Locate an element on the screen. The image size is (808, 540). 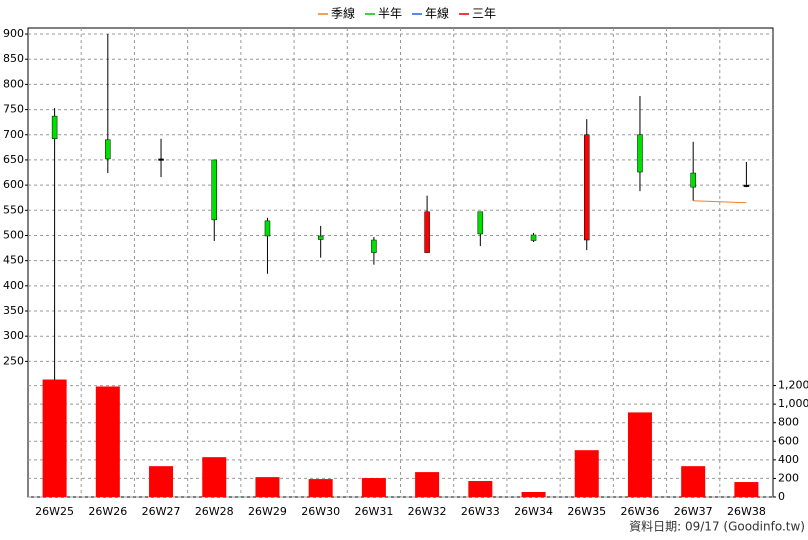
x-tick-label: 26W27 is located at coordinates (161, 511).